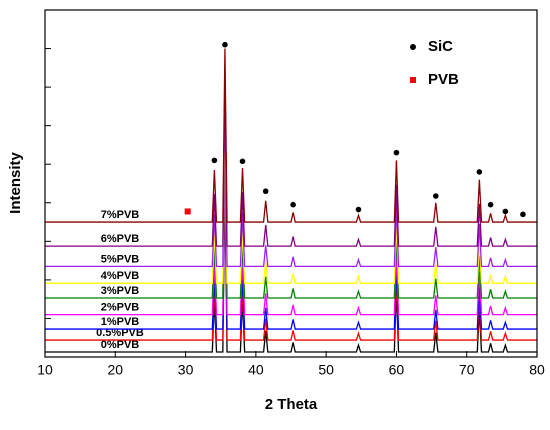  Describe the element at coordinates (120, 276) in the screenshot. I see `series-label: 4%PVB` at that location.